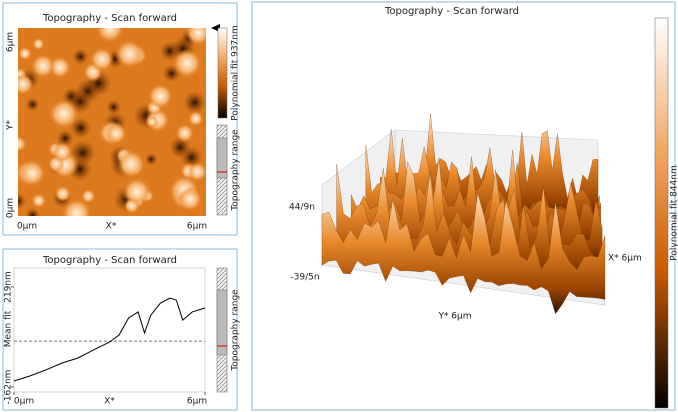 The image size is (678, 412). Describe the element at coordinates (463, 253) in the screenshot. I see `surface-ridge` at that location.